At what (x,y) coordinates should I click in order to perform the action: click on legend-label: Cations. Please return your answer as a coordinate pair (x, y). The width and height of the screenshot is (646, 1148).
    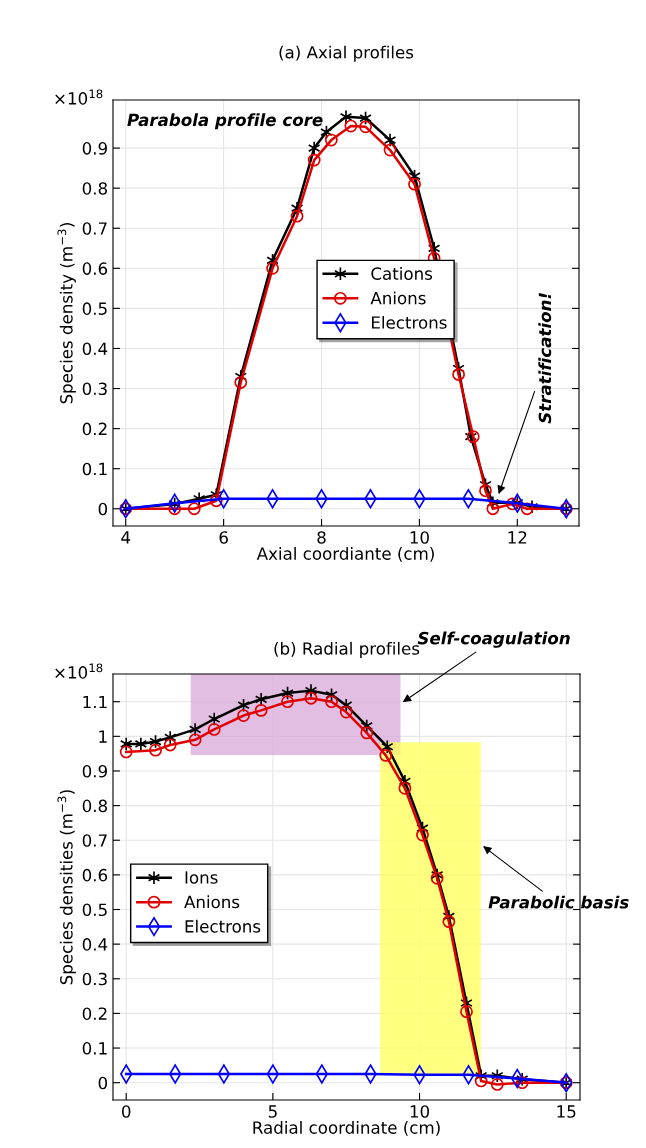
    Looking at the image, I should click on (402, 273).